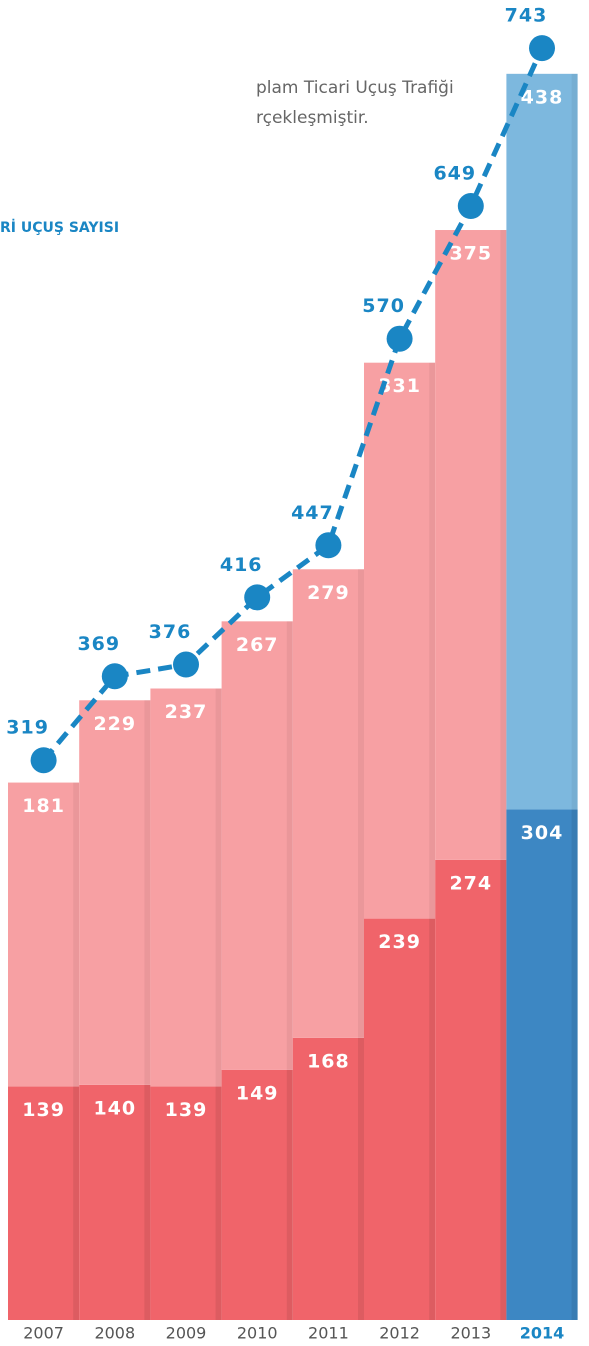 This screenshot has height=1346, width=589. I want to click on total-label: 376, so click(170, 632).